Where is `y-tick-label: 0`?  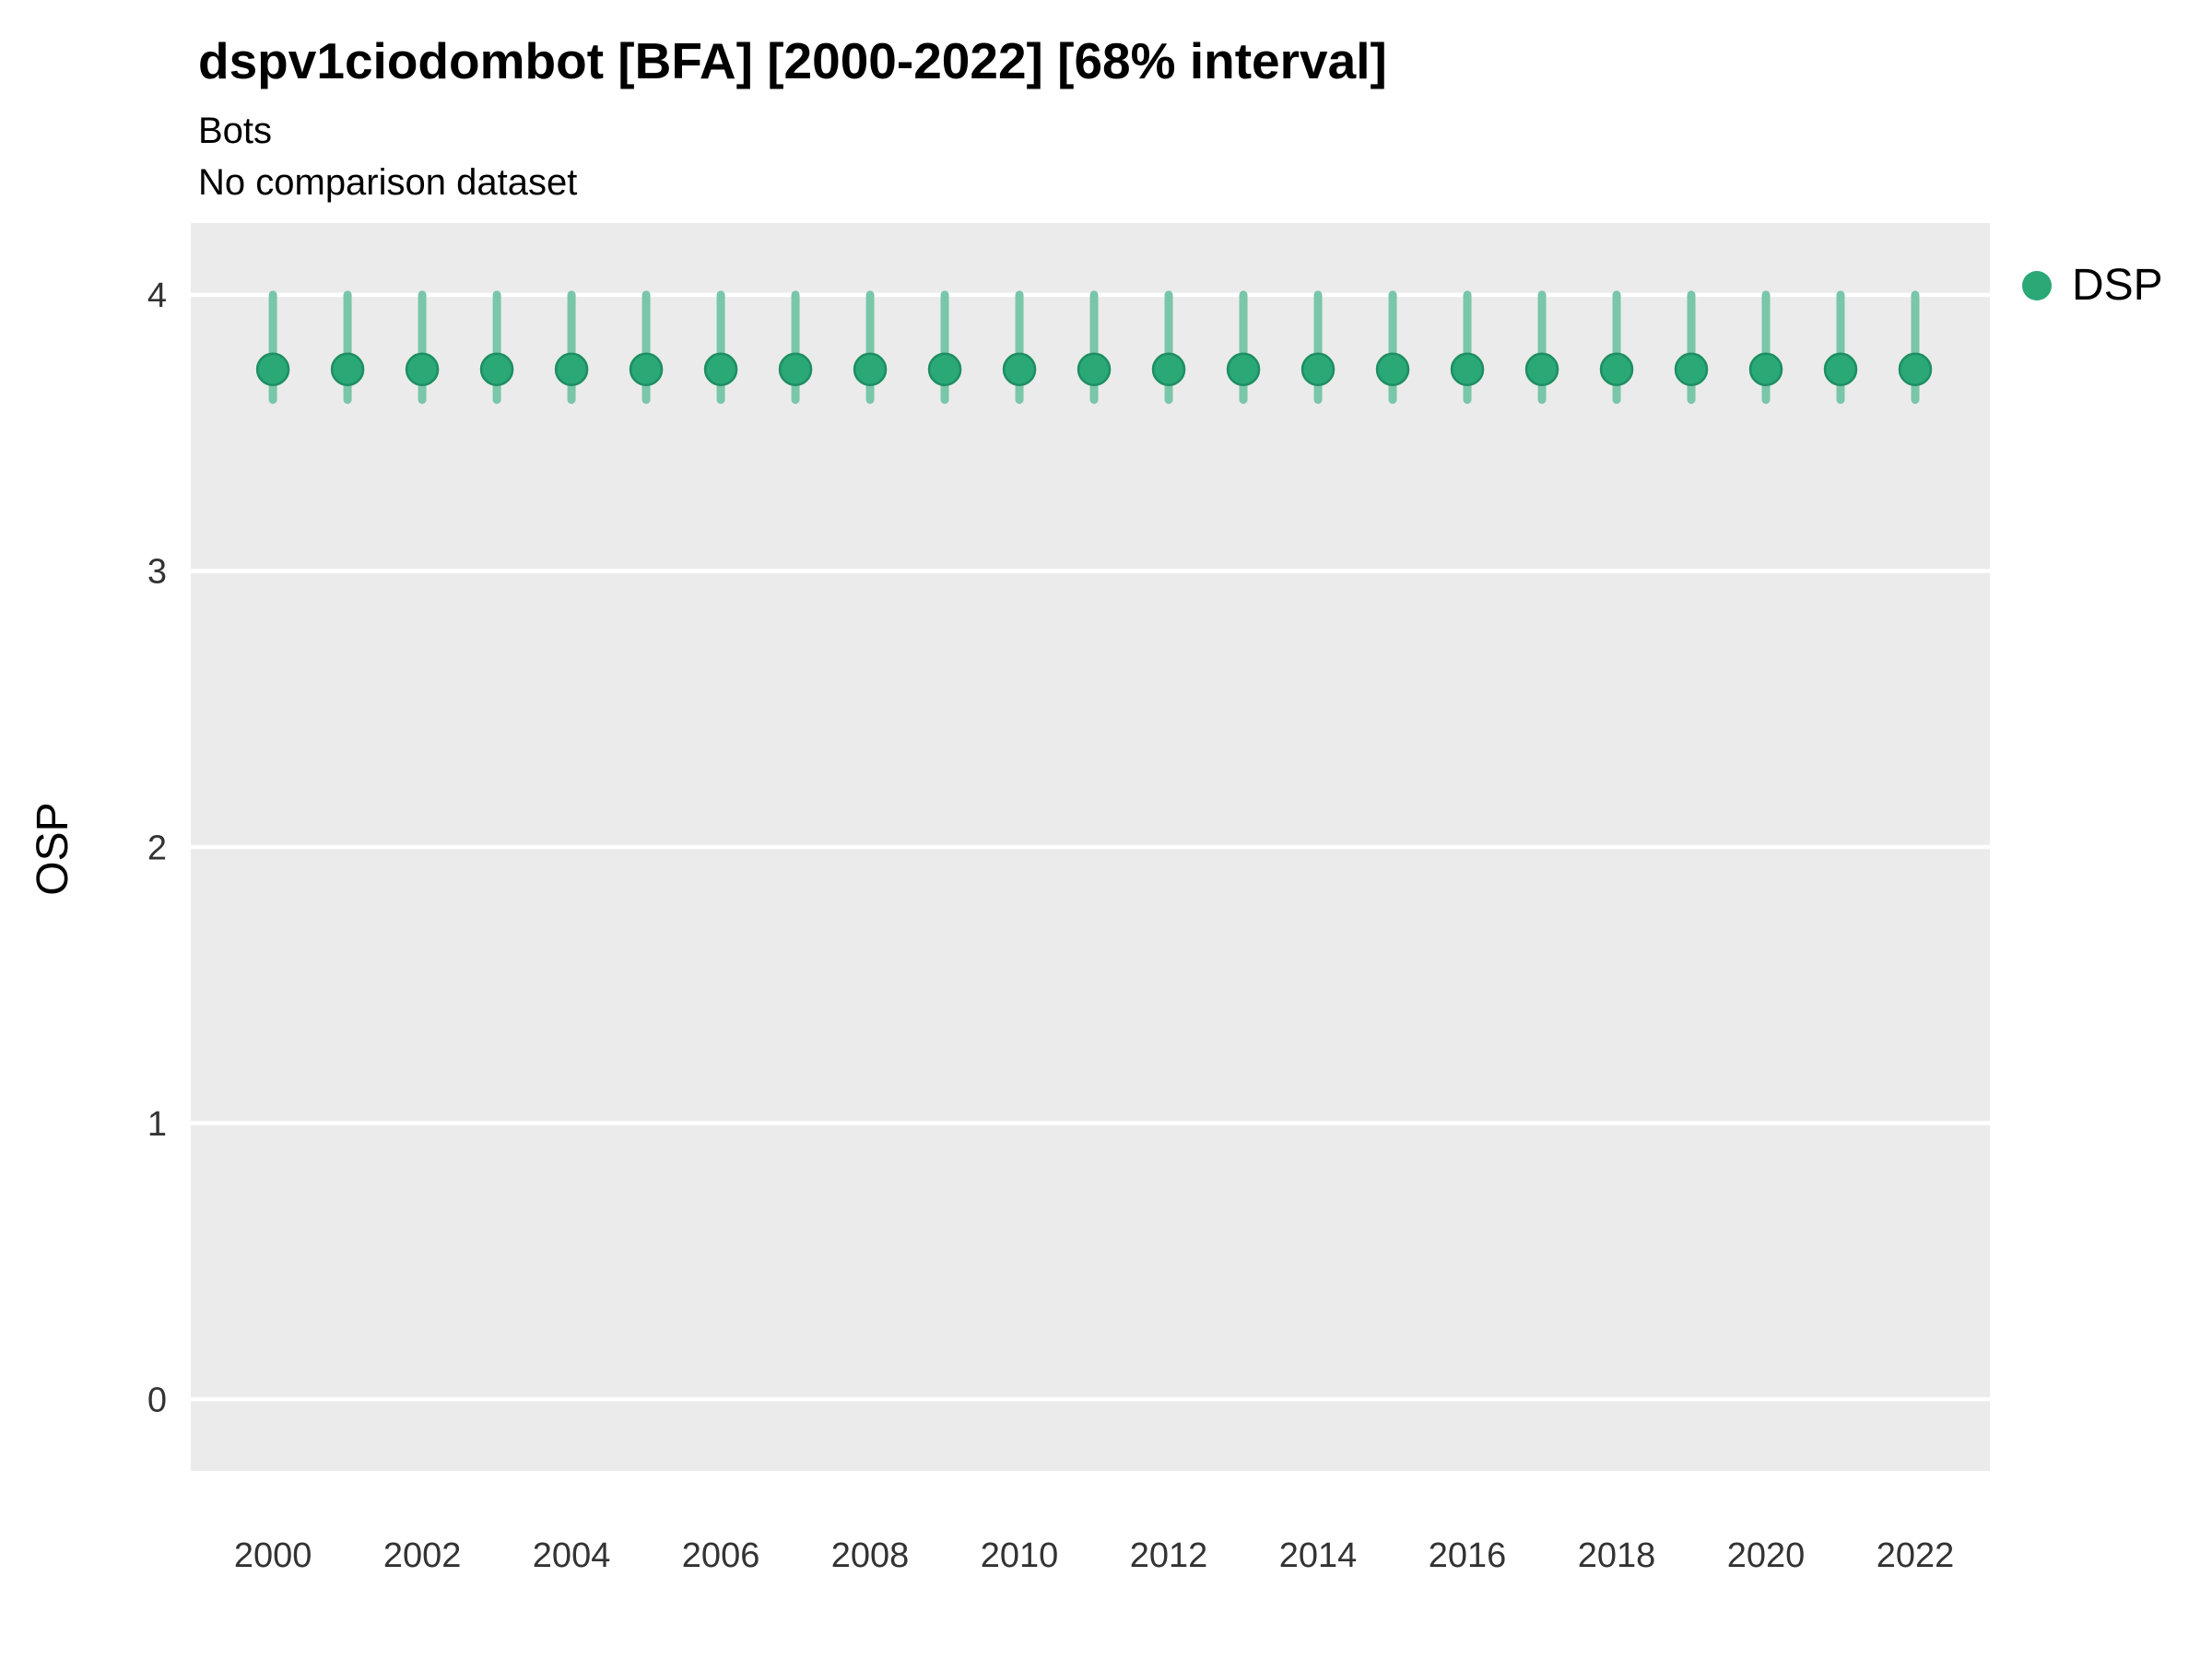 y-tick-label: 0 is located at coordinates (157, 1400).